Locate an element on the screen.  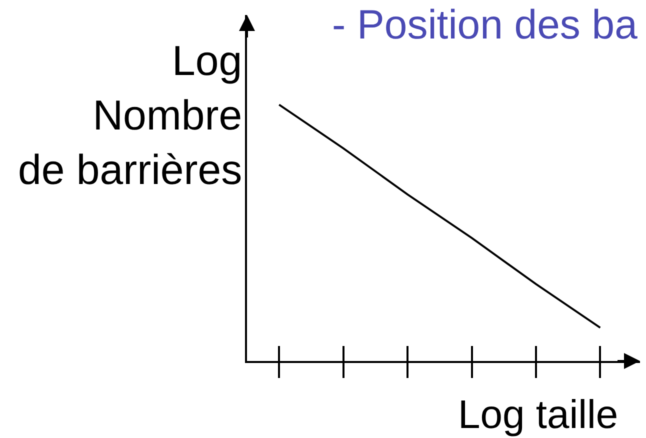
x-axis-title: Log taille is located at coordinates (538, 415).